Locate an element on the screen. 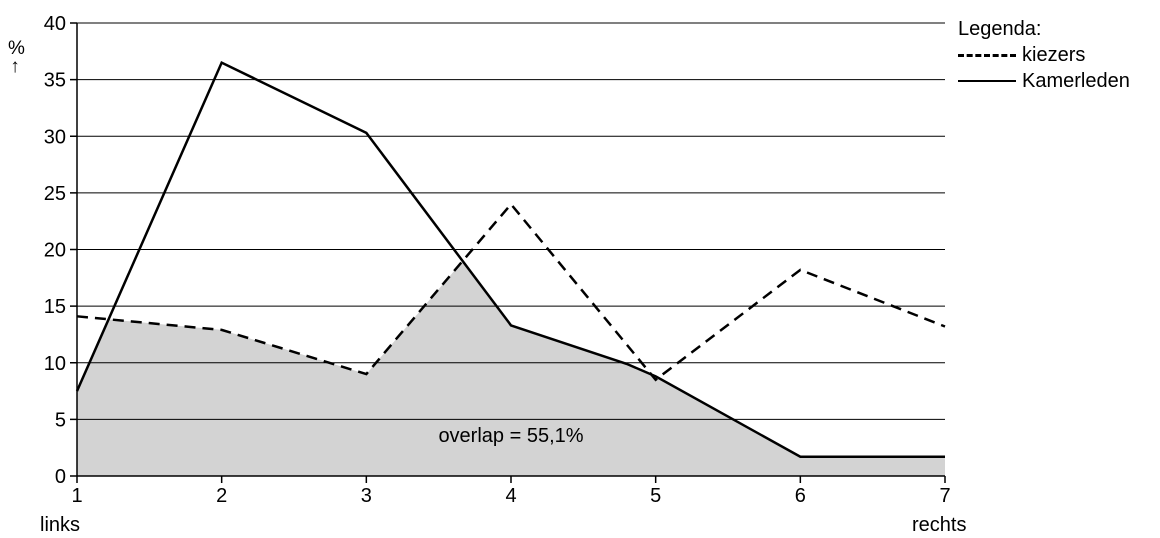 The height and width of the screenshot is (538, 1160). x-tick-label: 1 is located at coordinates (76, 496).